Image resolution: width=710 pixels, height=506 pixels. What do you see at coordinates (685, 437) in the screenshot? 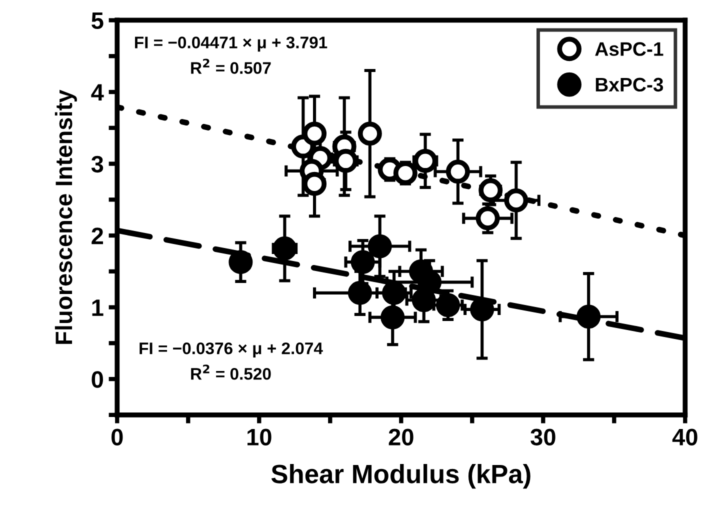
I see `x-tick-label: 40` at bounding box center [685, 437].